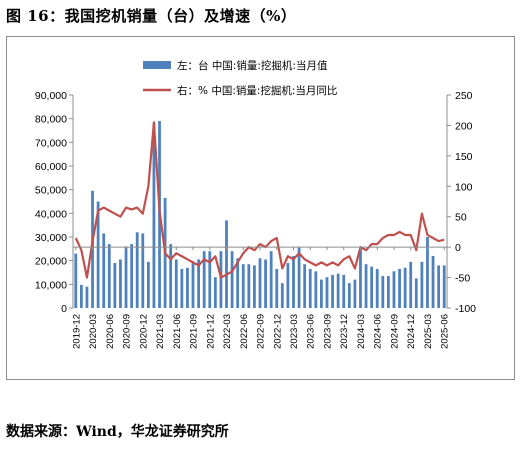 The height and width of the screenshot is (449, 521). I want to click on left-tick-label: 70,000, so click(51, 143).